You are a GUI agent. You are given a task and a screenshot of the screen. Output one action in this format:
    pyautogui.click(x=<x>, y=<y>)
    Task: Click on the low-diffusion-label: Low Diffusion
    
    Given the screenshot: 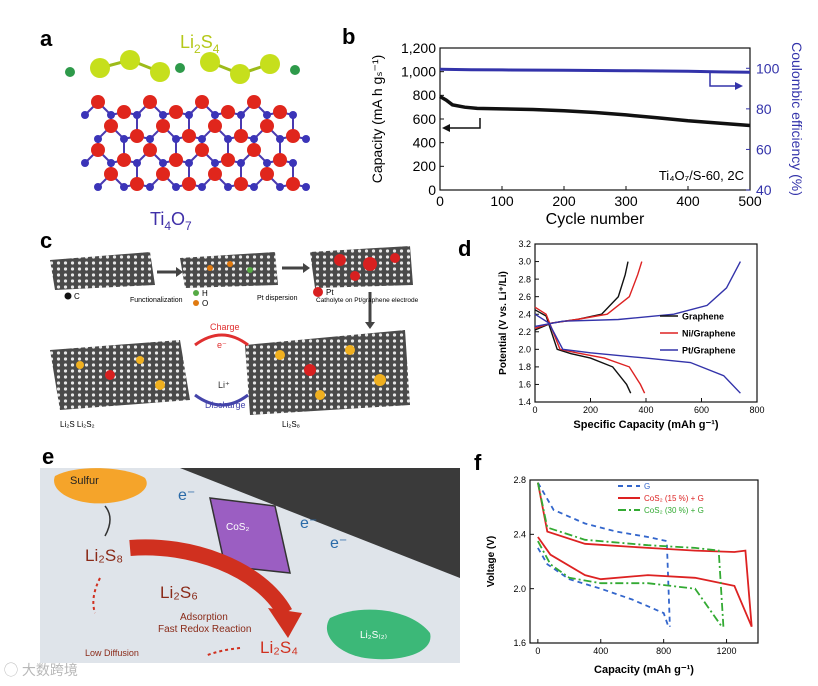 What is the action you would take?
    pyautogui.click(x=112, y=653)
    